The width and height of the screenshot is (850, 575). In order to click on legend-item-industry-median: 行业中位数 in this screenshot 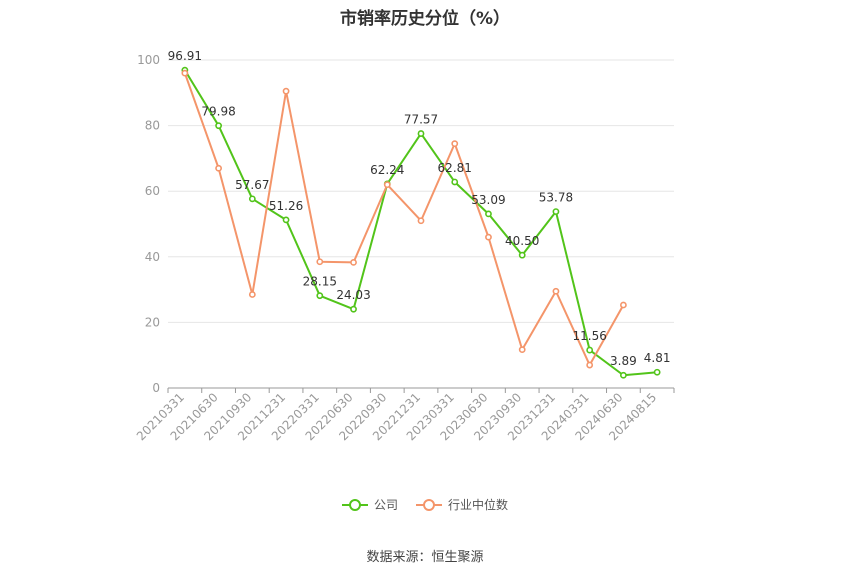, I will do `click(462, 504)`.